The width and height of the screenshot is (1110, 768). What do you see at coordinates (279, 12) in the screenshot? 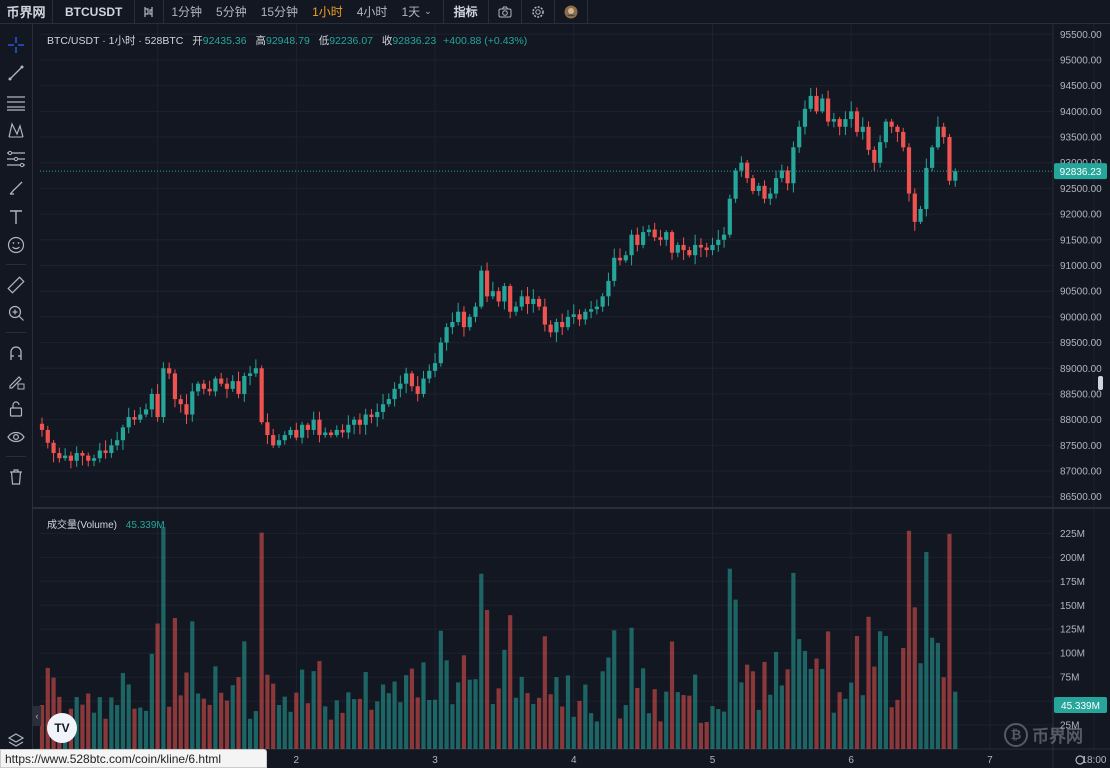
I see `interval-15m-button: 15分钟` at bounding box center [279, 12].